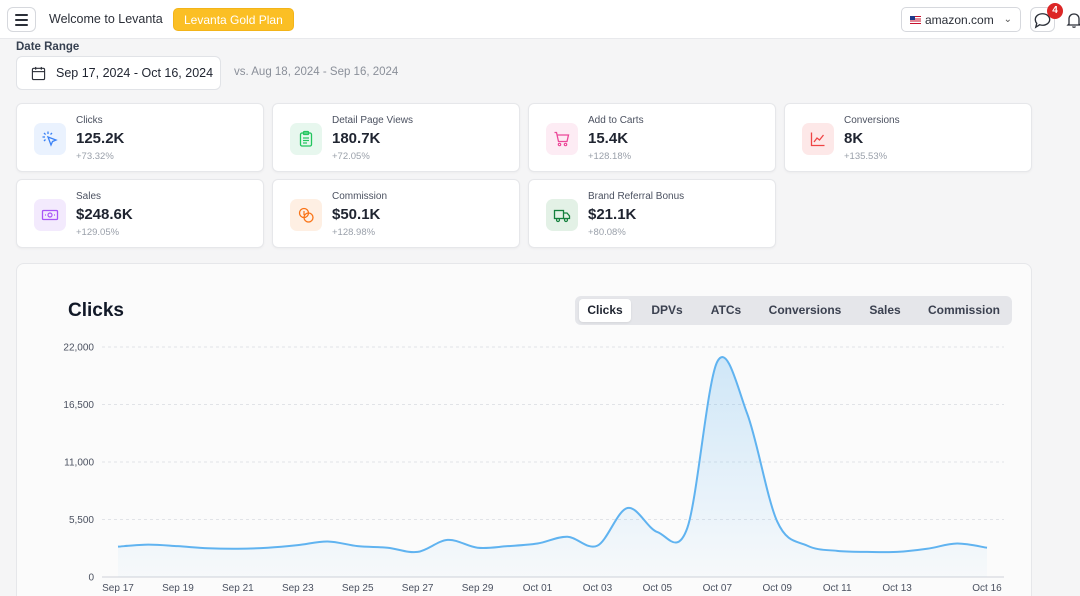  Describe the element at coordinates (636, 196) in the screenshot. I see `metric-label: Brand Referral Bonus` at that location.